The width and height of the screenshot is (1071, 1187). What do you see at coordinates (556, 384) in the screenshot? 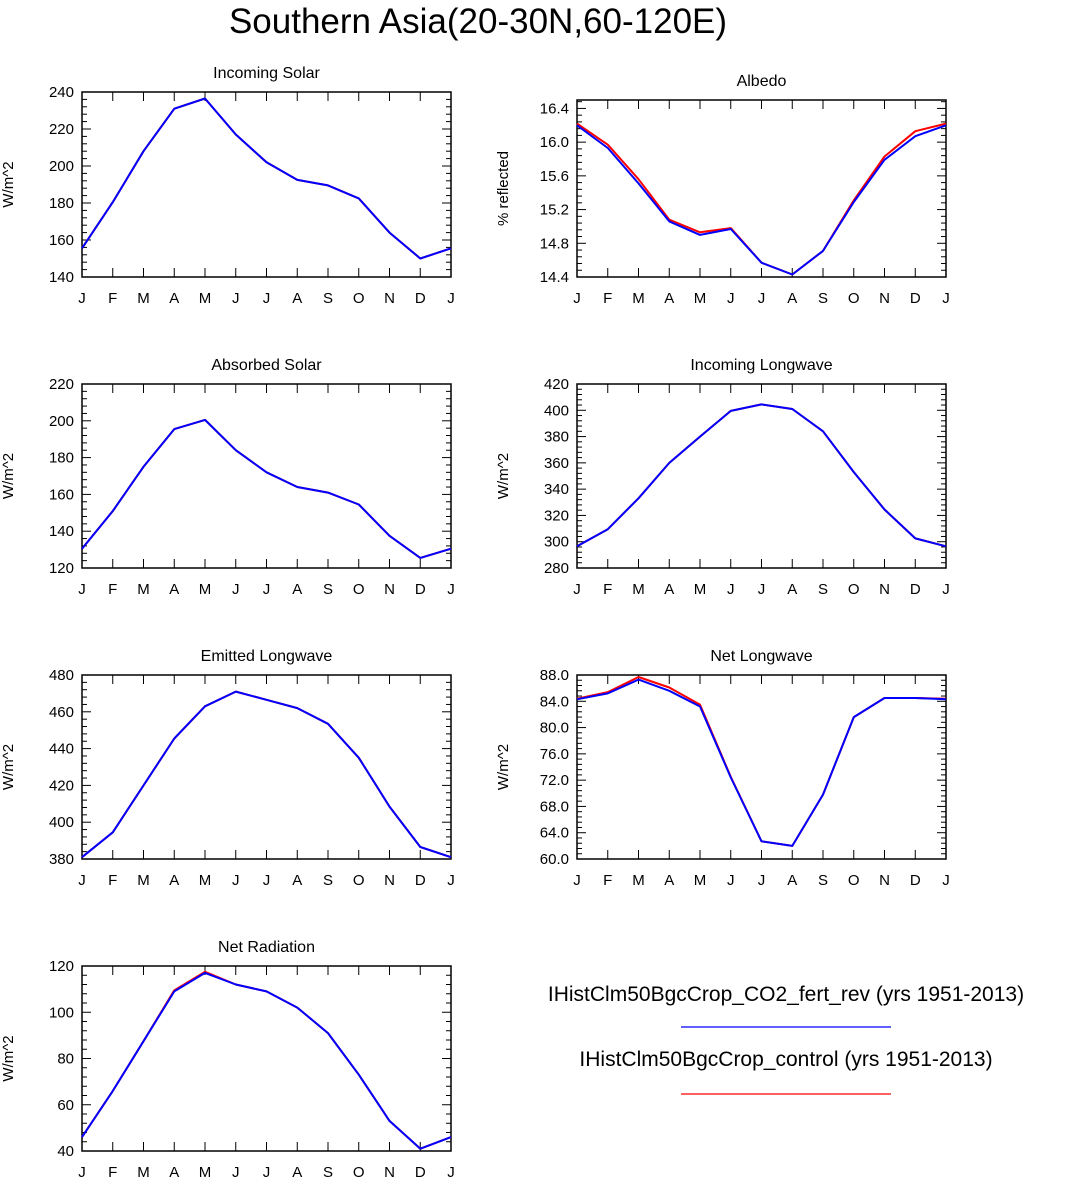
I see `y-tick-label: 420` at bounding box center [556, 384].